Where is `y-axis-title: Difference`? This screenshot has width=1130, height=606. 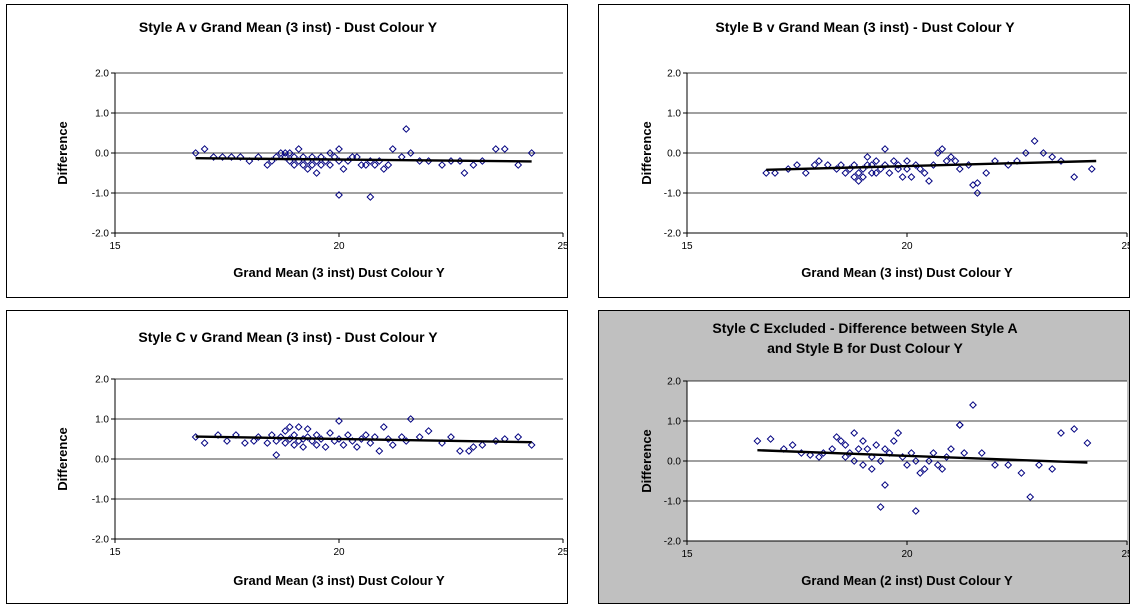 y-axis-title: Difference is located at coordinates (646, 153).